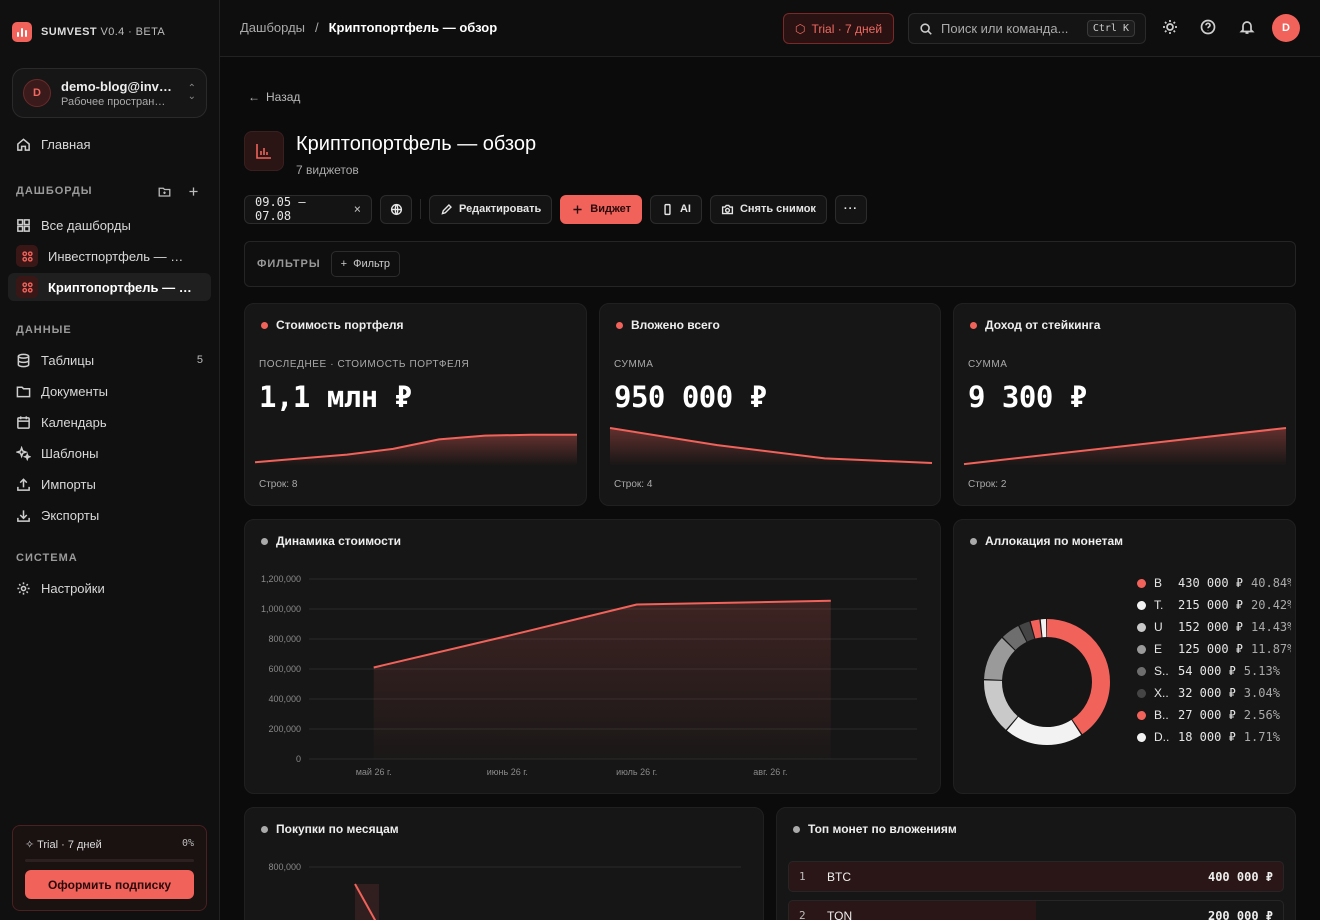 This screenshot has height=920, width=1320. I want to click on sparkles-icon, so click(23, 453).